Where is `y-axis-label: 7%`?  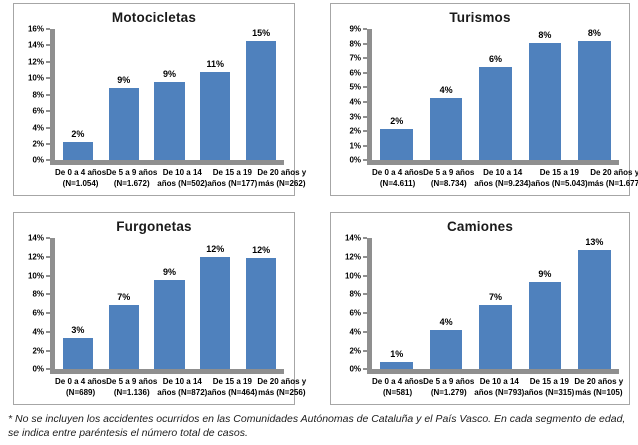 y-axis-label: 7% is located at coordinates (355, 58).